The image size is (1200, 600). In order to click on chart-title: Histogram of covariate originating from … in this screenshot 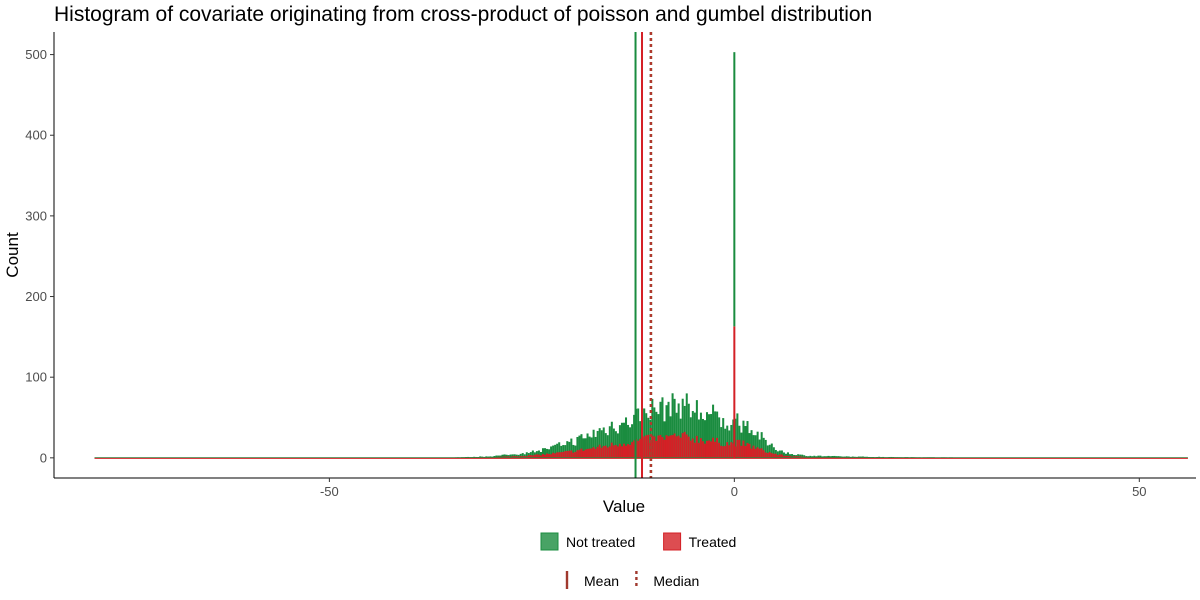, I will do `click(463, 14)`.